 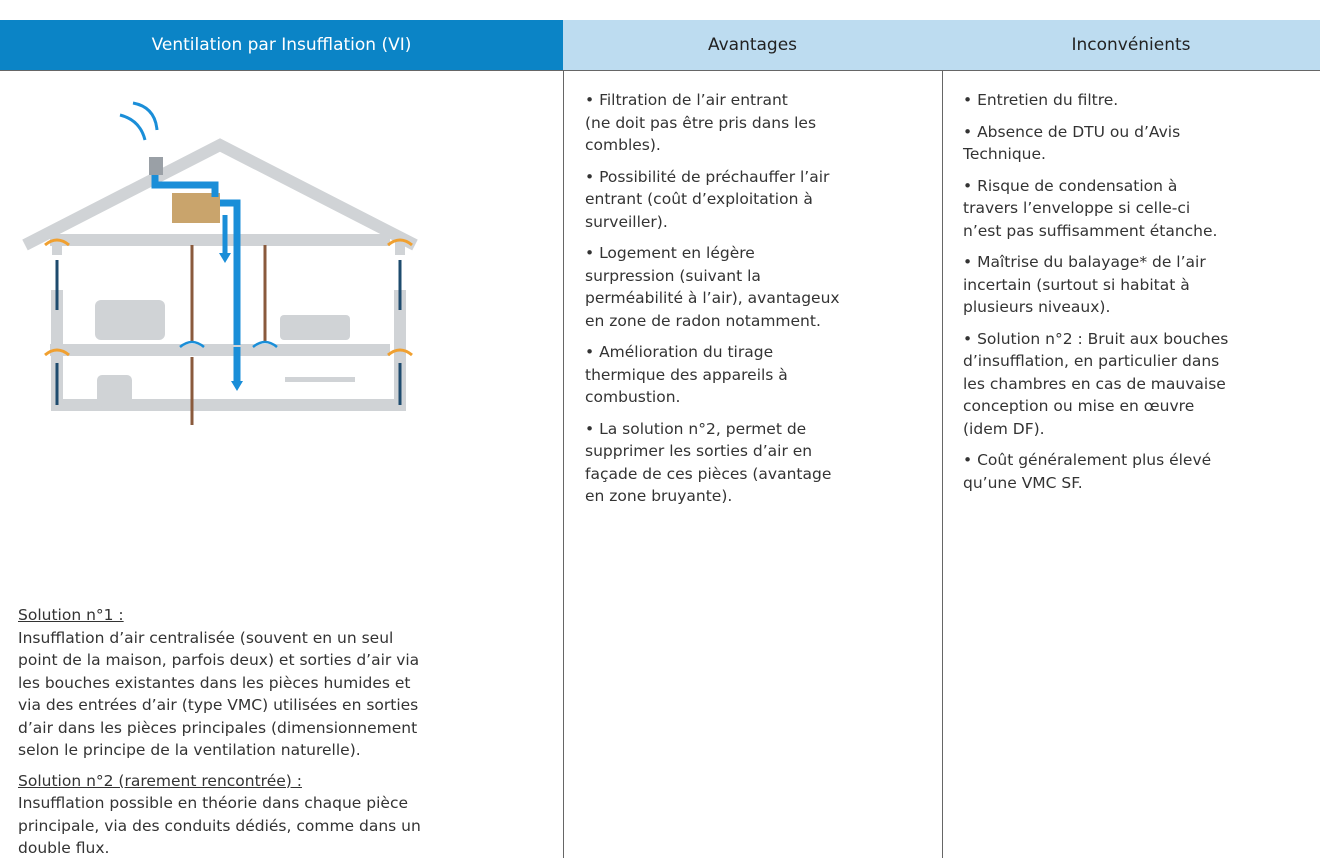 I want to click on list-item: • Entretien du filtre., so click(x=1140, y=100).